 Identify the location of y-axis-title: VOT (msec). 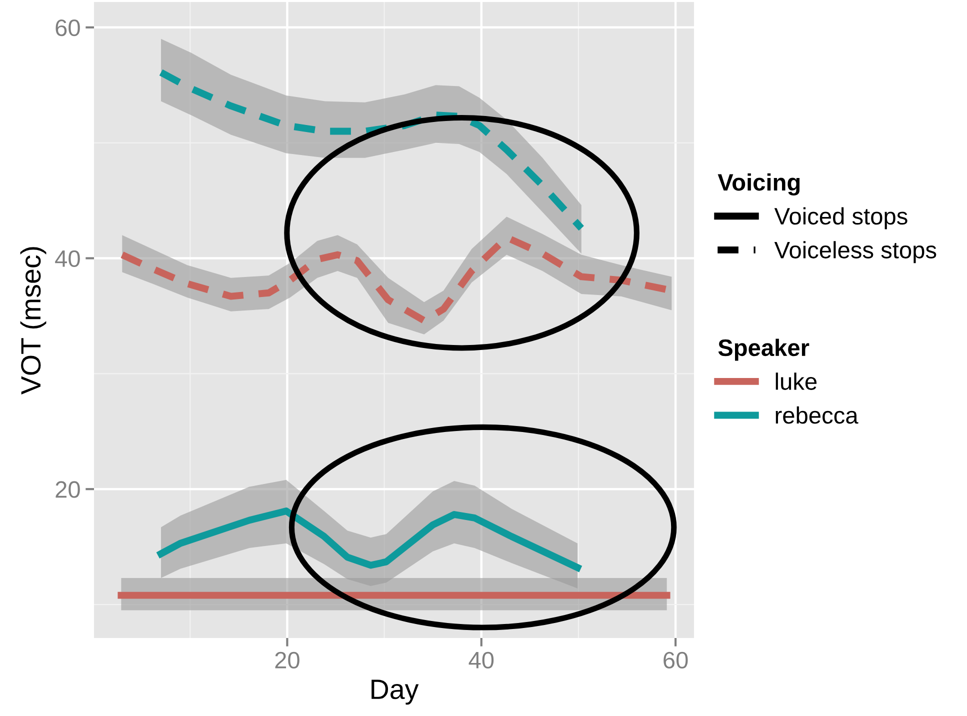
(33, 320).